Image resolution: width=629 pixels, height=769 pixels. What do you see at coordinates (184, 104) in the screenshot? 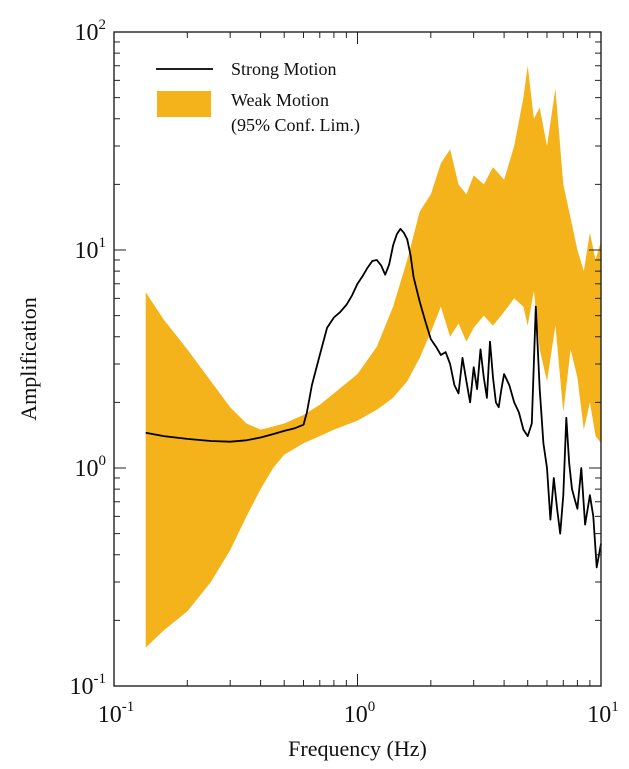
I see `legend-swatch-weak-motion` at bounding box center [184, 104].